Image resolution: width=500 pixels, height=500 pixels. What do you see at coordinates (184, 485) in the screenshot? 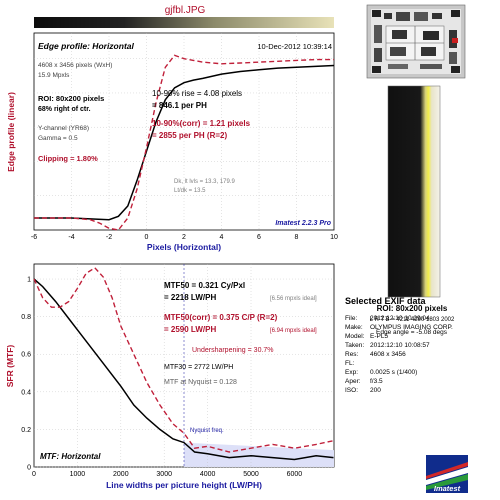
I see `mtf-x-axis-label: Line widths per picture height (LW/PH)` at bounding box center [184, 485].